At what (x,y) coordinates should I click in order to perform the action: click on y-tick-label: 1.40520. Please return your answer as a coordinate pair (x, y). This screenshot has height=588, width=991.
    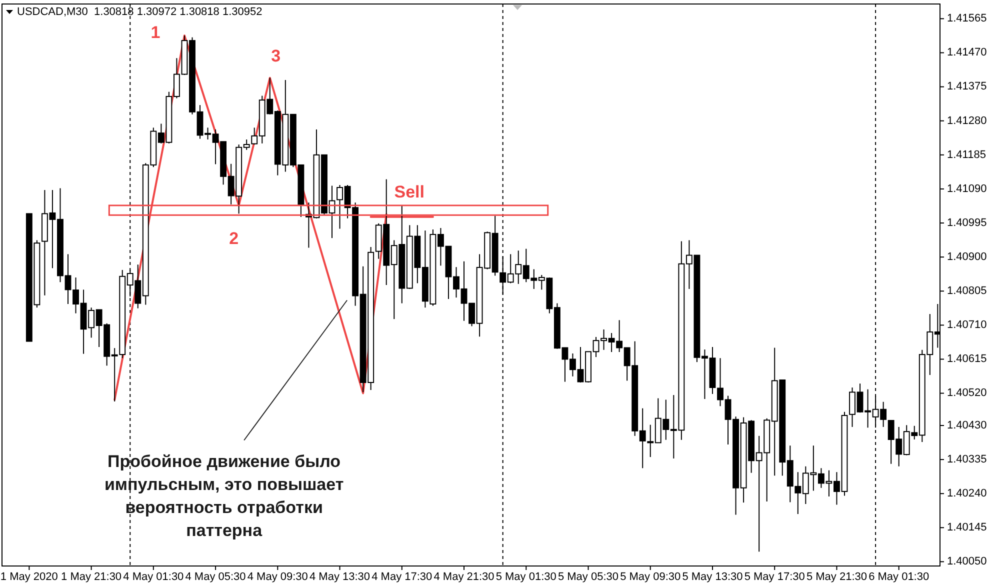
    Looking at the image, I should click on (967, 393).